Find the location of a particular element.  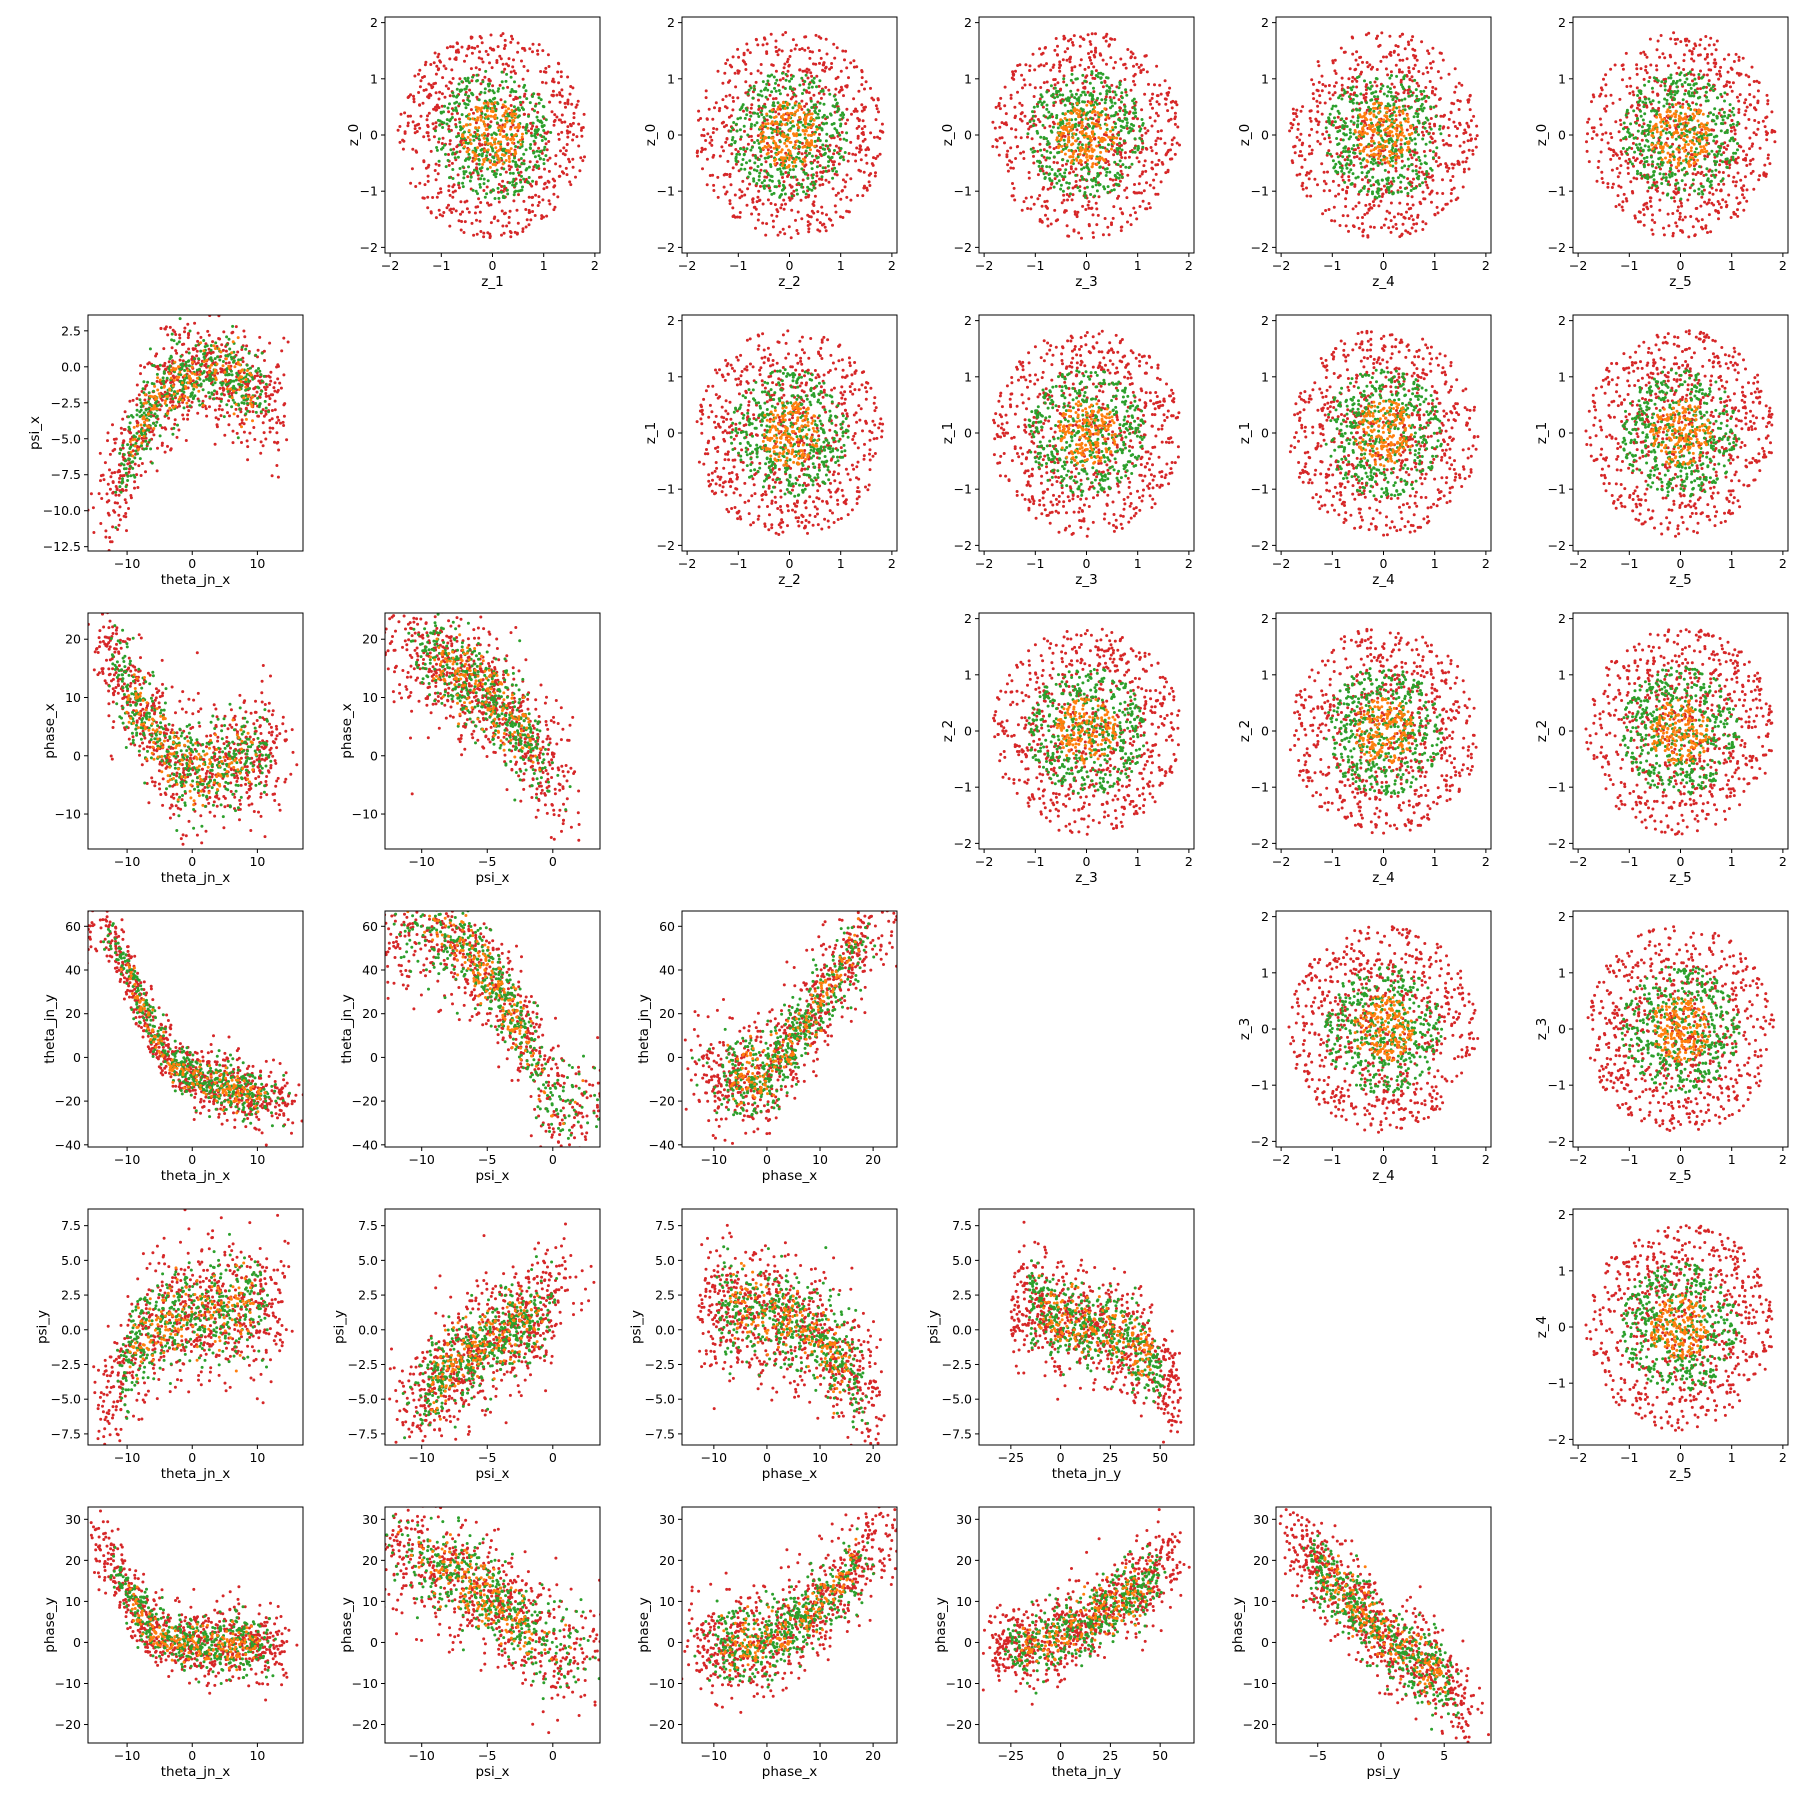

y-tick-label: 1 is located at coordinates (671, 78).